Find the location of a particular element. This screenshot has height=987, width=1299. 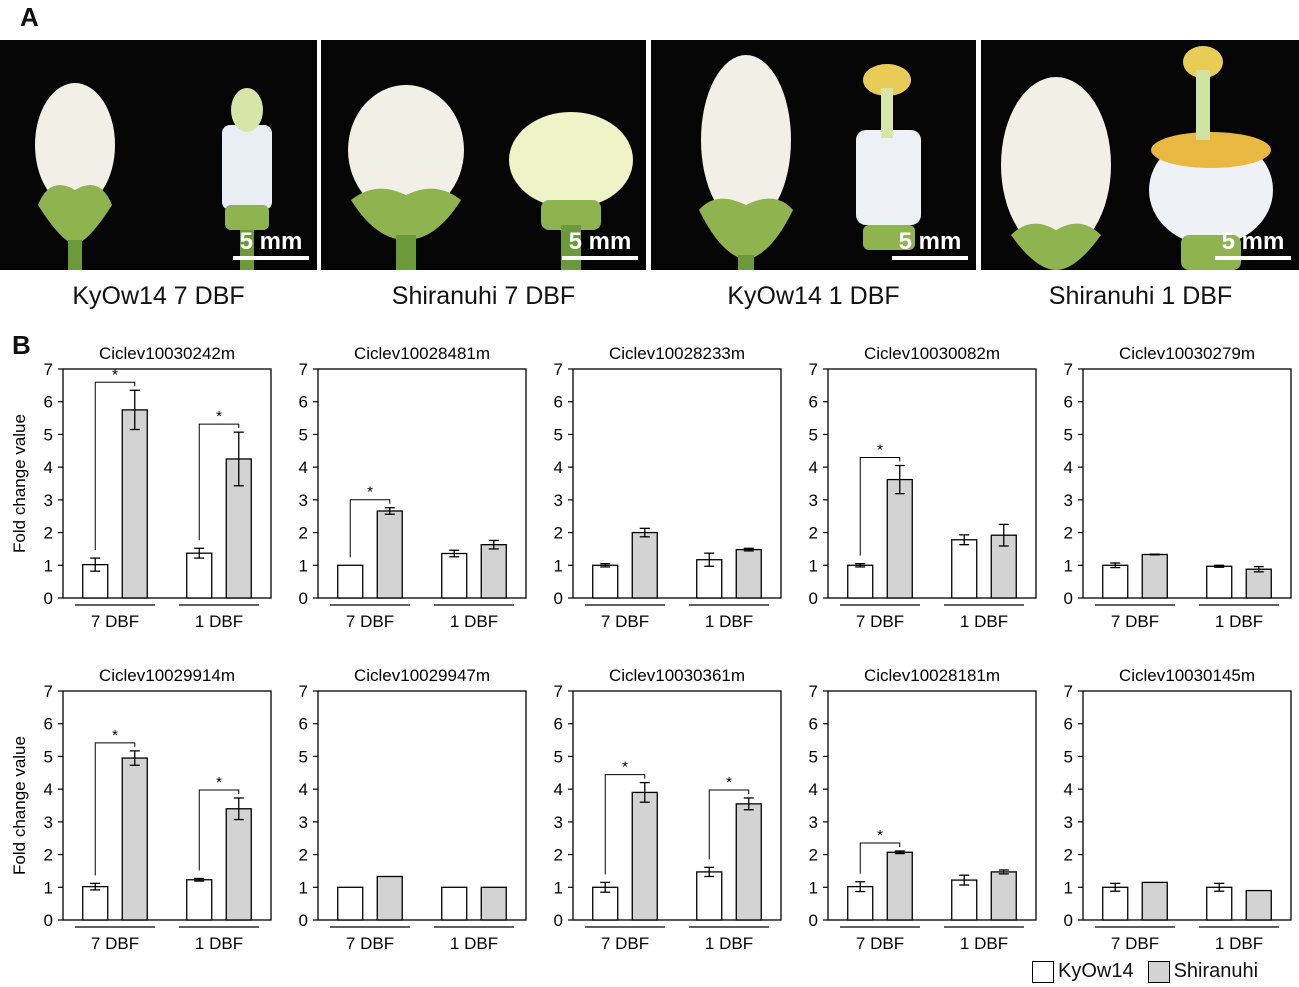

chart-title: Ciclev10030279m is located at coordinates (1187, 353).